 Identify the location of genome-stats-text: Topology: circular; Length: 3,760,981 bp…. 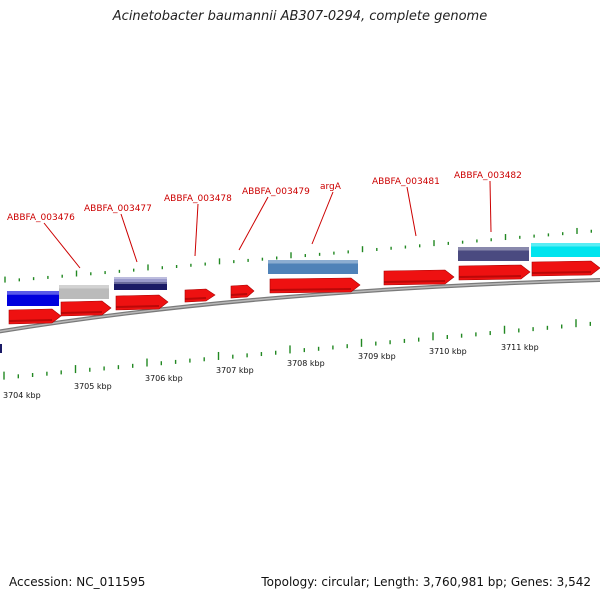
(426, 582).